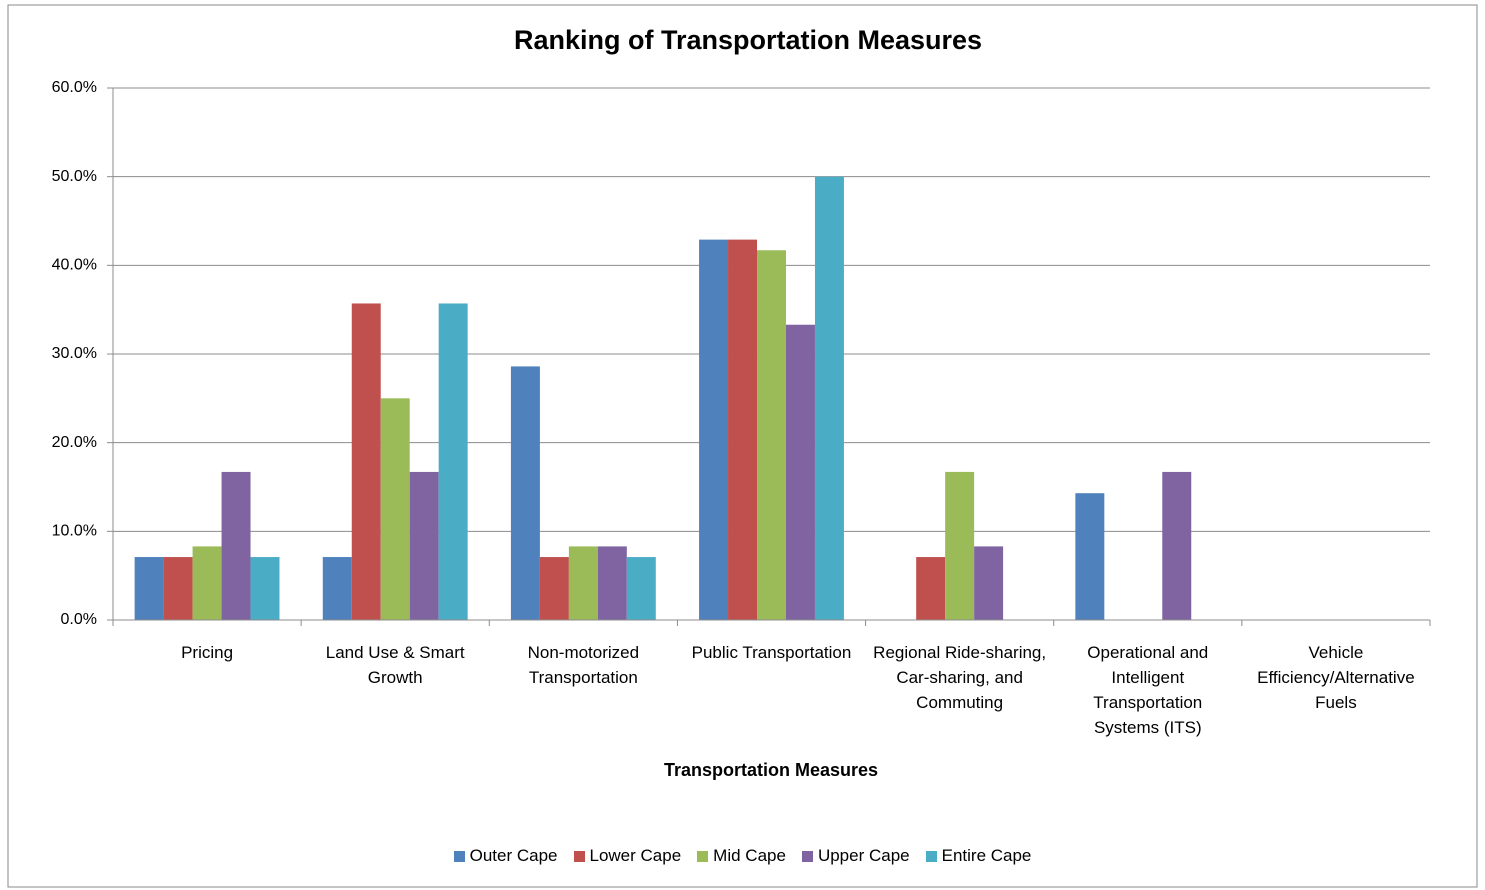 Image resolution: width=1485 pixels, height=890 pixels. Describe the element at coordinates (395, 665) in the screenshot. I see `x-tick-label: Land Use & Smart Growth` at that location.